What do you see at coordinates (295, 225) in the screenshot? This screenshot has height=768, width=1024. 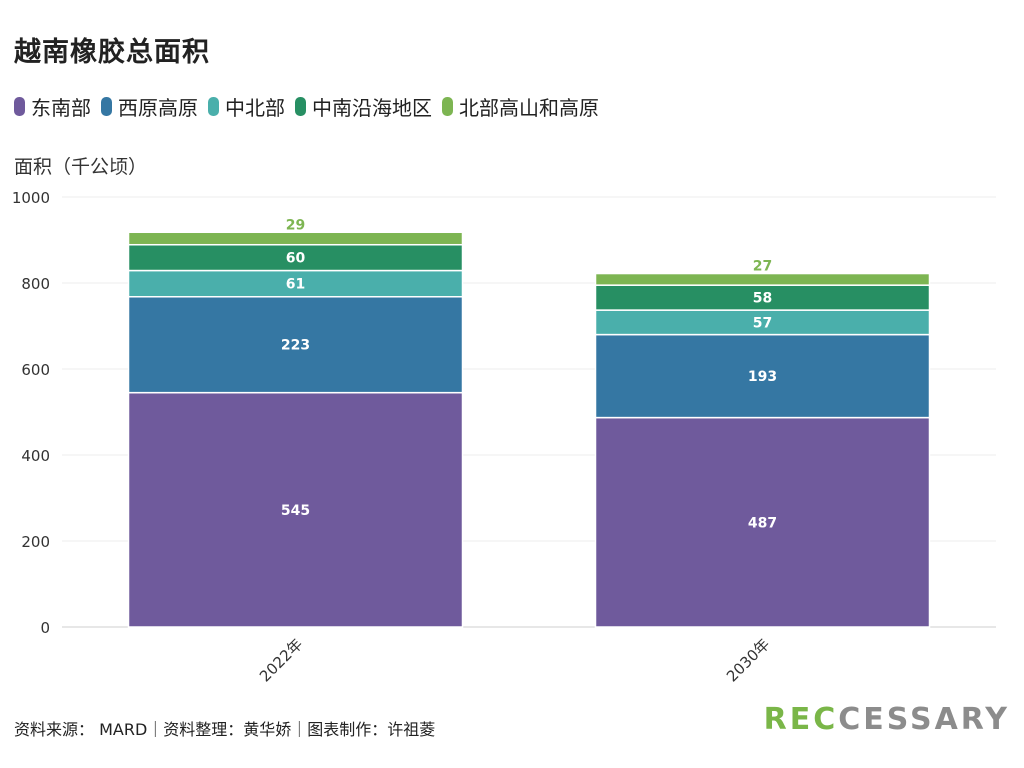 I see `data-label: 29` at bounding box center [295, 225].